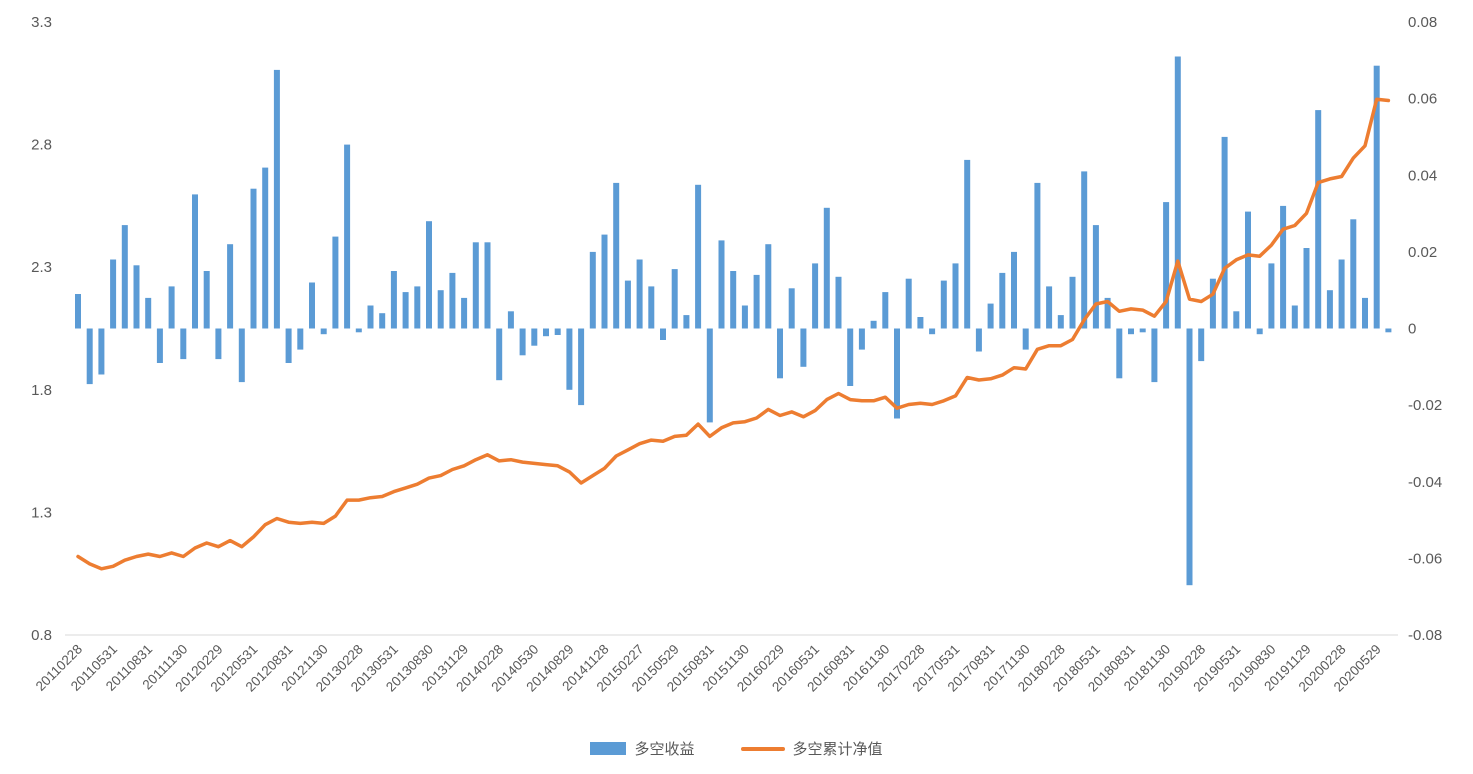 This screenshot has height=774, width=1473. I want to click on right-axis-tick-label: -0.06, so click(1425, 558).